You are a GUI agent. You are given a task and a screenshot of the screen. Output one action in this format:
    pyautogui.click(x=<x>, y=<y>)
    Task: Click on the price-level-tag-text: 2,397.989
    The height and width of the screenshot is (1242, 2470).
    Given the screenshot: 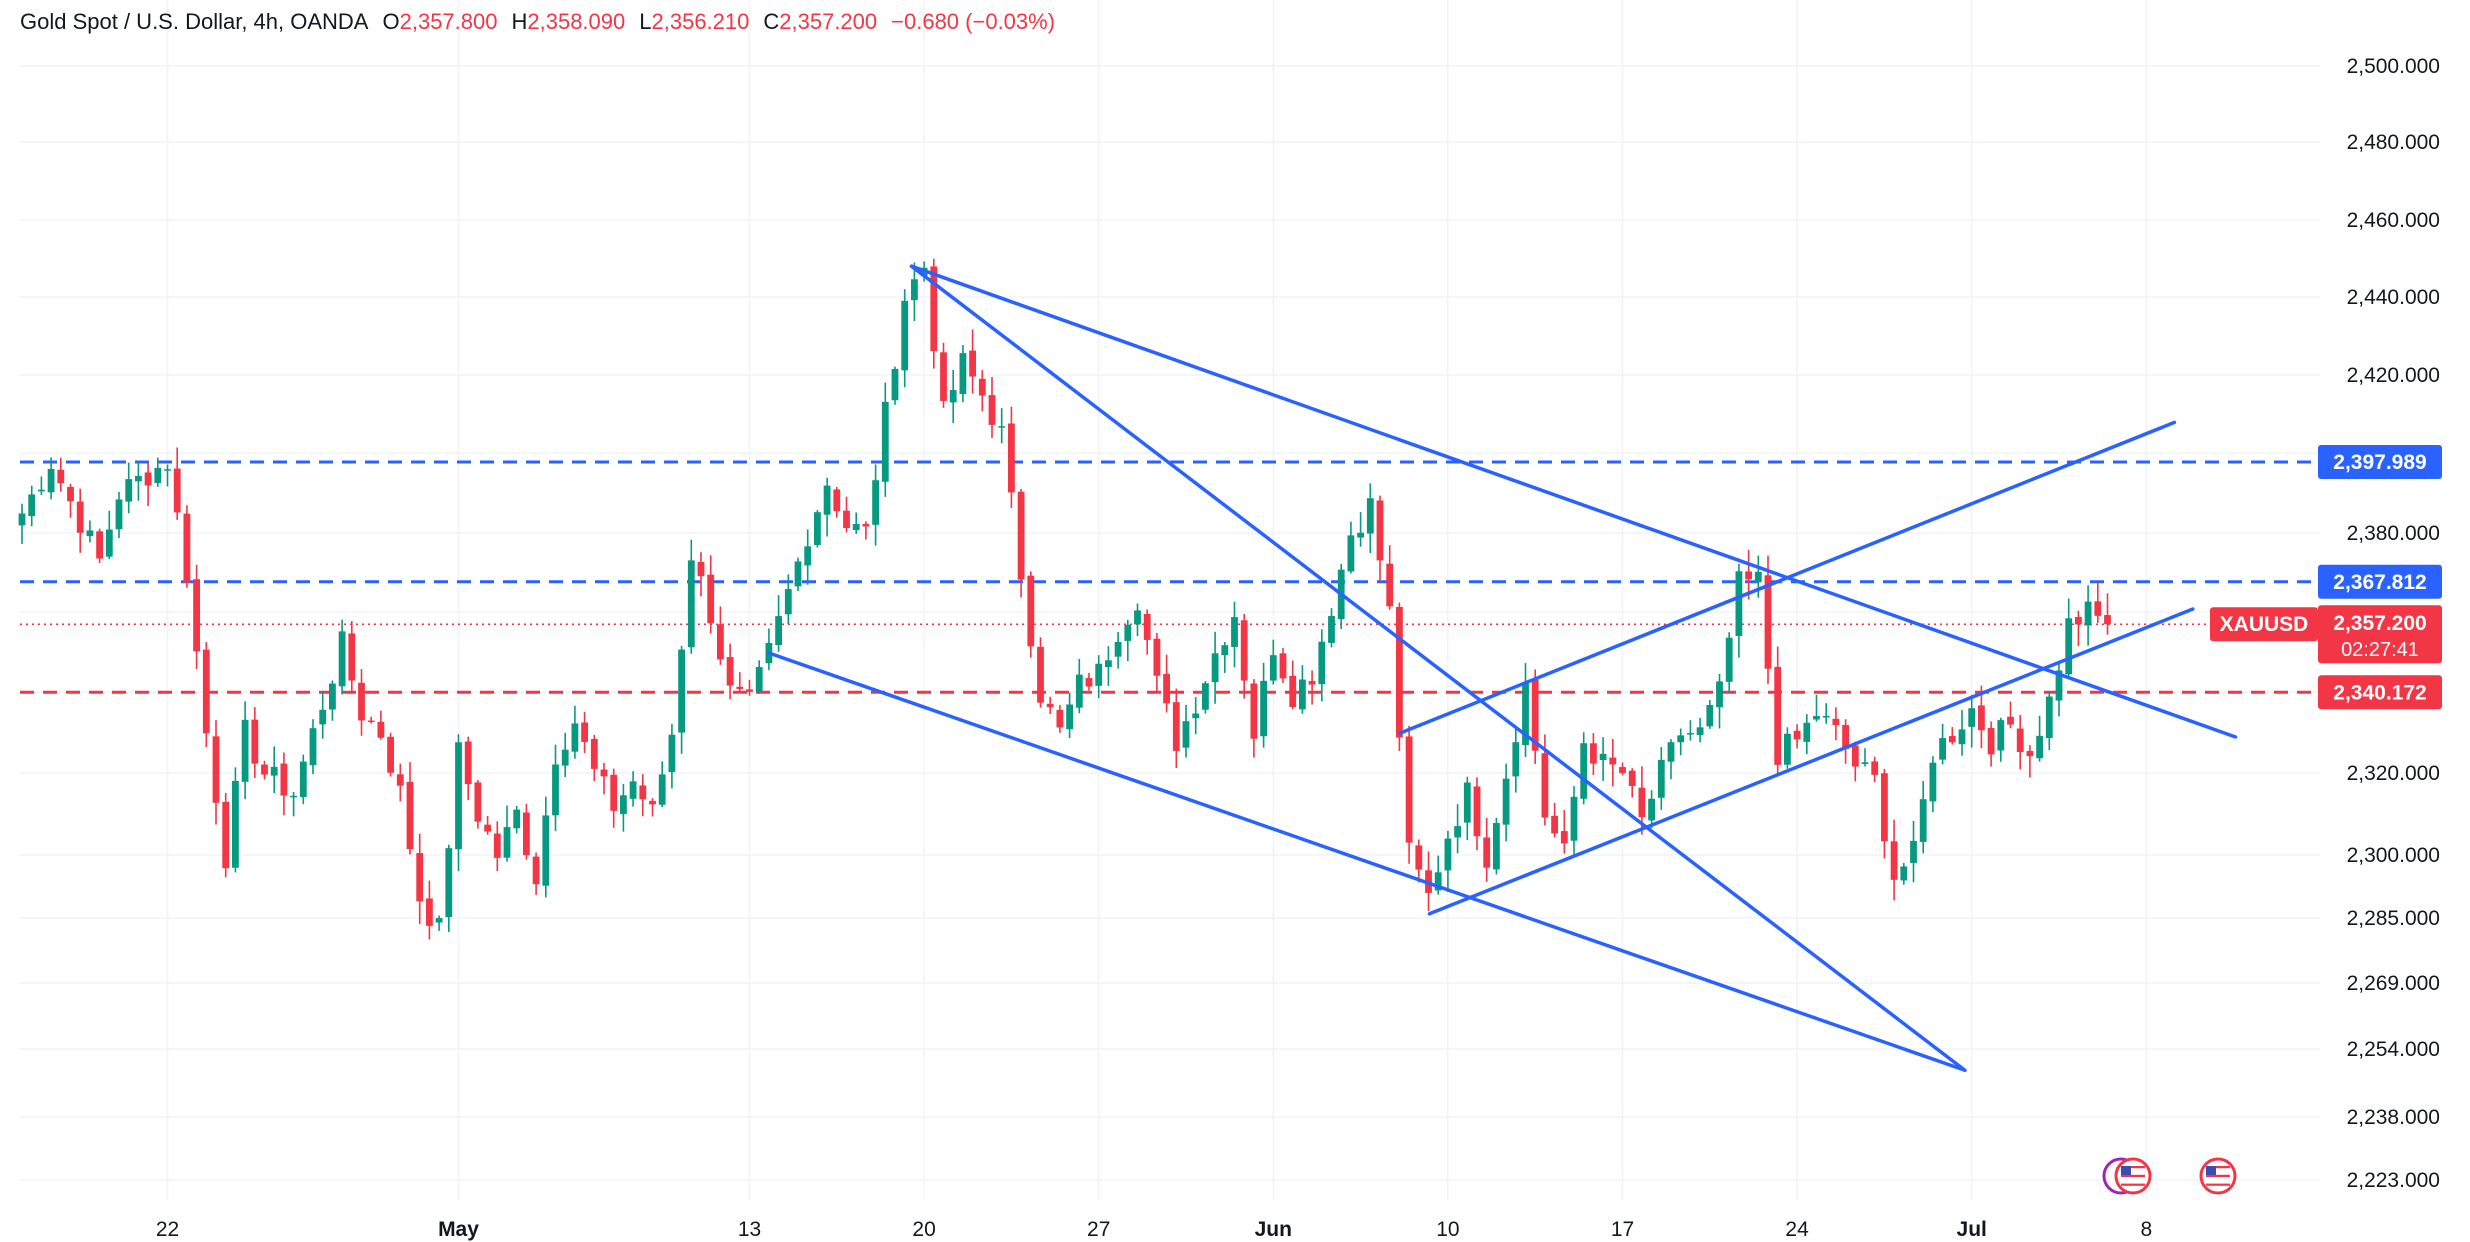 What is the action you would take?
    pyautogui.click(x=2379, y=462)
    